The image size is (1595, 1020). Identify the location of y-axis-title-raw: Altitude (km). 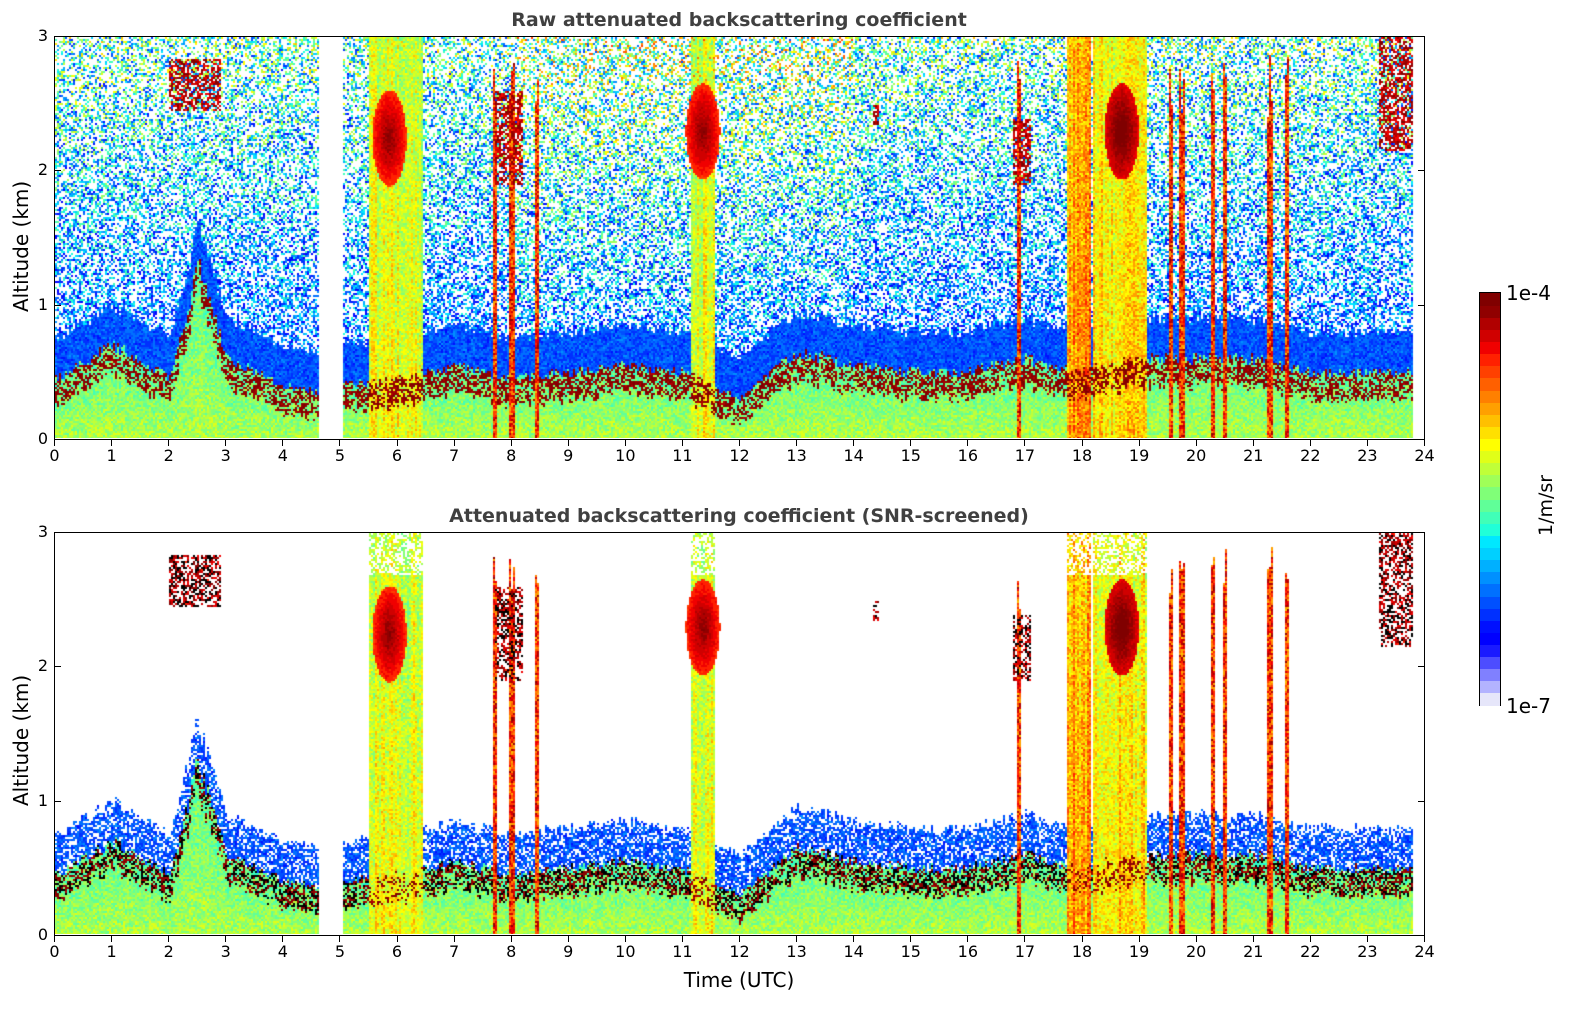
(21, 246).